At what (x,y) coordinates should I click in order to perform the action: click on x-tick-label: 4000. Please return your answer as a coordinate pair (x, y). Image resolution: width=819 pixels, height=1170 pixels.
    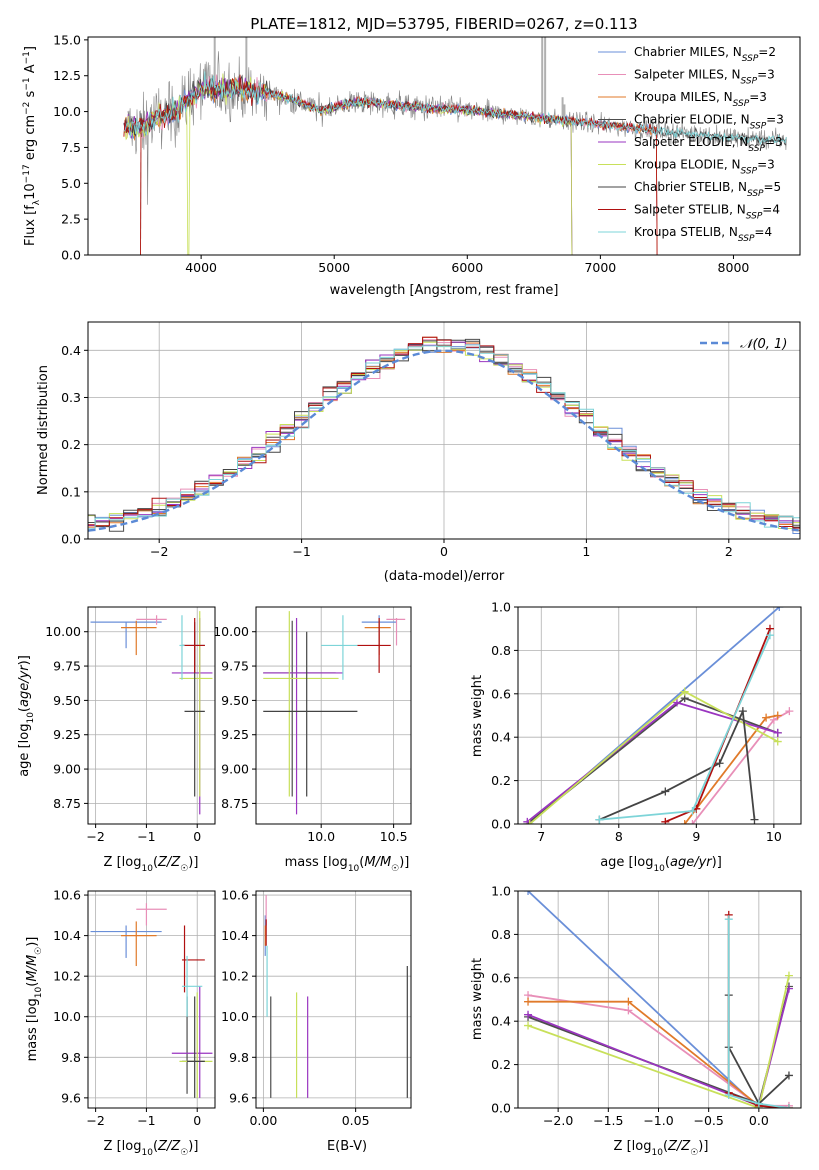
    Looking at the image, I should click on (201, 267).